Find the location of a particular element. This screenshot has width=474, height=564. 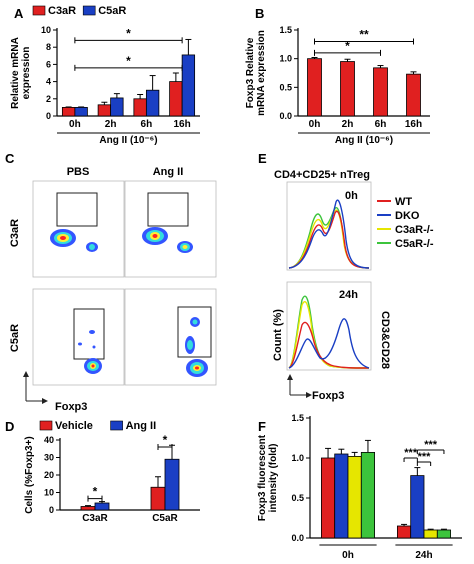

chart-f-ytick-label-0: 0.0 is located at coordinates (297, 538).